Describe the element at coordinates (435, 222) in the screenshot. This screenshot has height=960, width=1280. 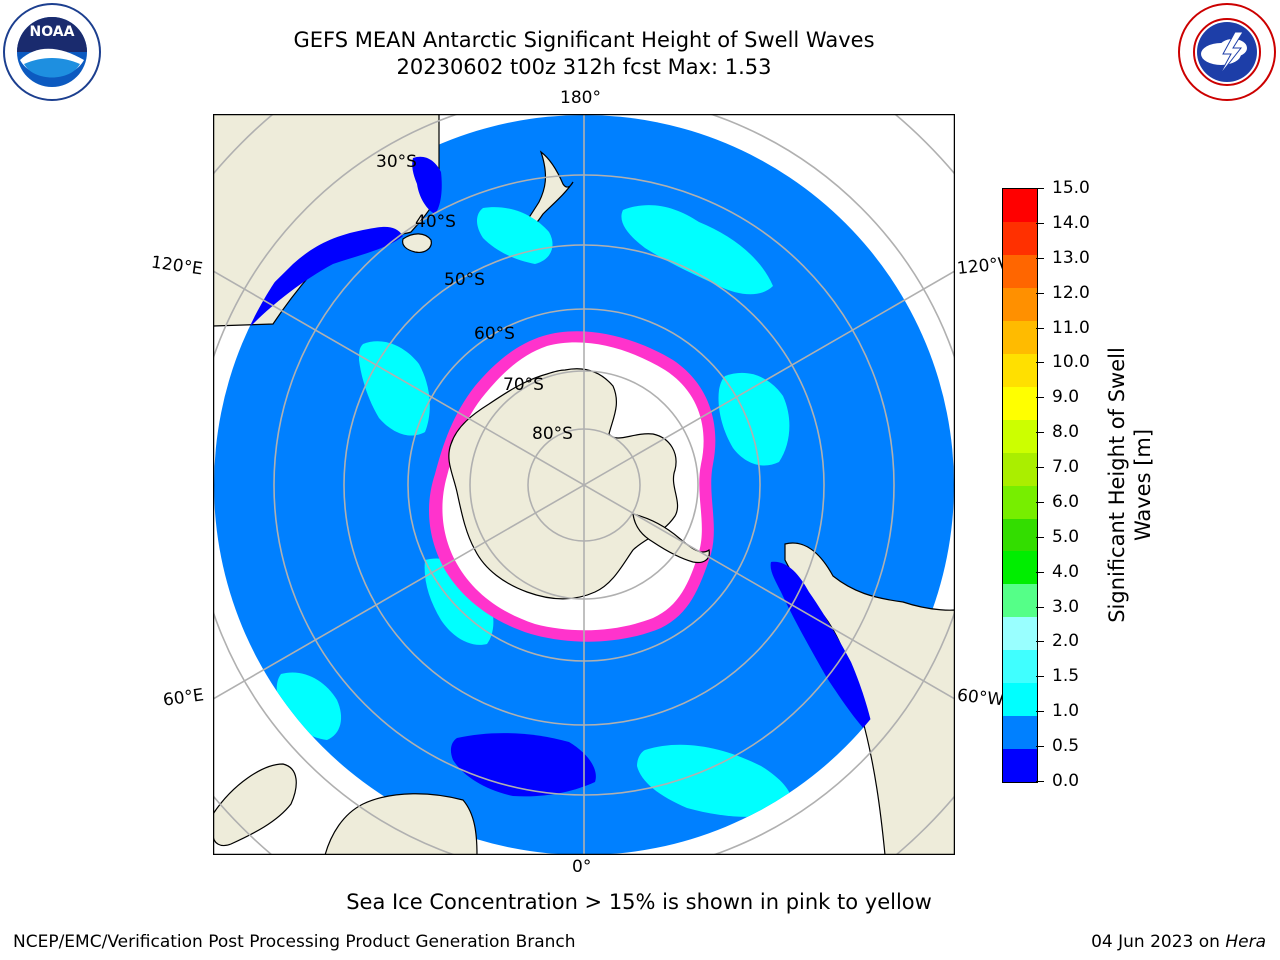
I see `lat-label-40s: 40°S` at that location.